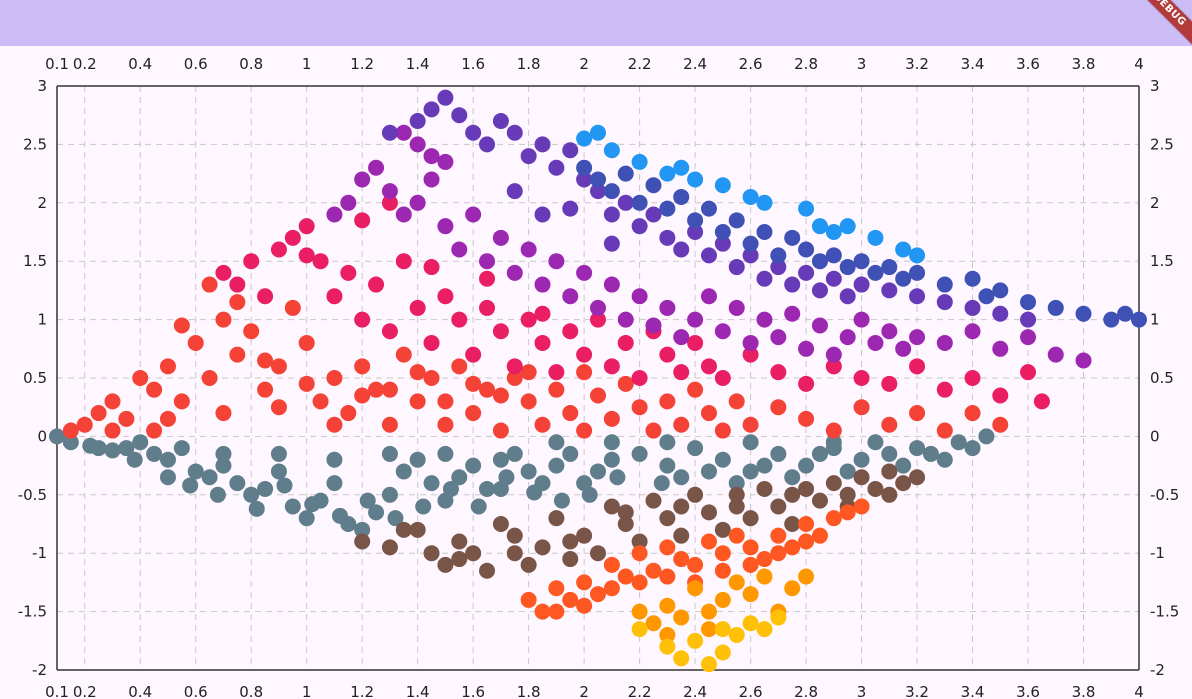 The image size is (1192, 699). I want to click on y-tick-label-right: -0.5, so click(1164, 495).